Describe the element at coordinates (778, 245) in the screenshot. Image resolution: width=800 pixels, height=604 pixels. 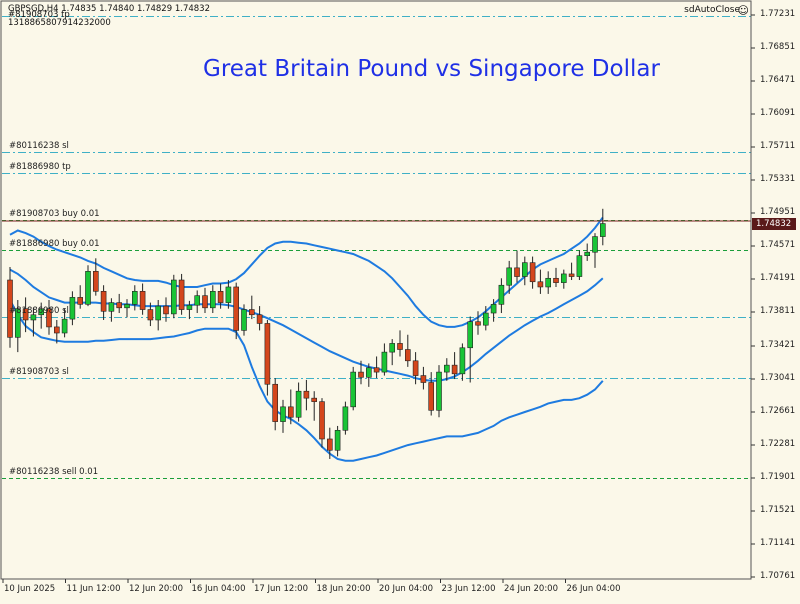
I see `price-label: 1.74571` at that location.